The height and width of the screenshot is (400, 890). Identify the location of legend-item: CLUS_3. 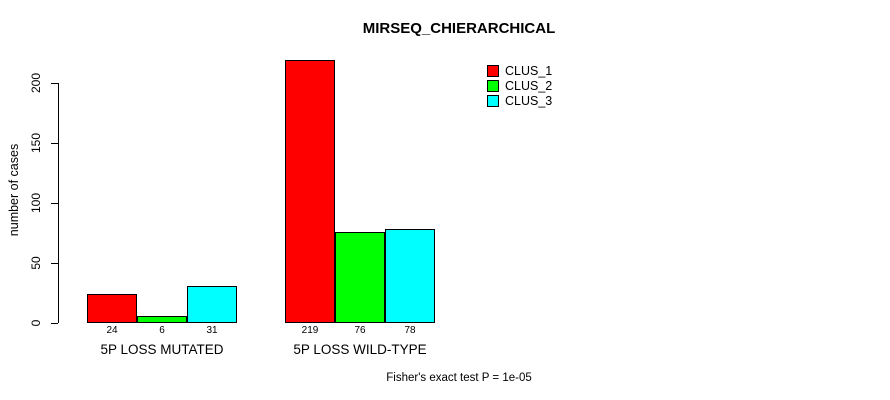
(519, 100).